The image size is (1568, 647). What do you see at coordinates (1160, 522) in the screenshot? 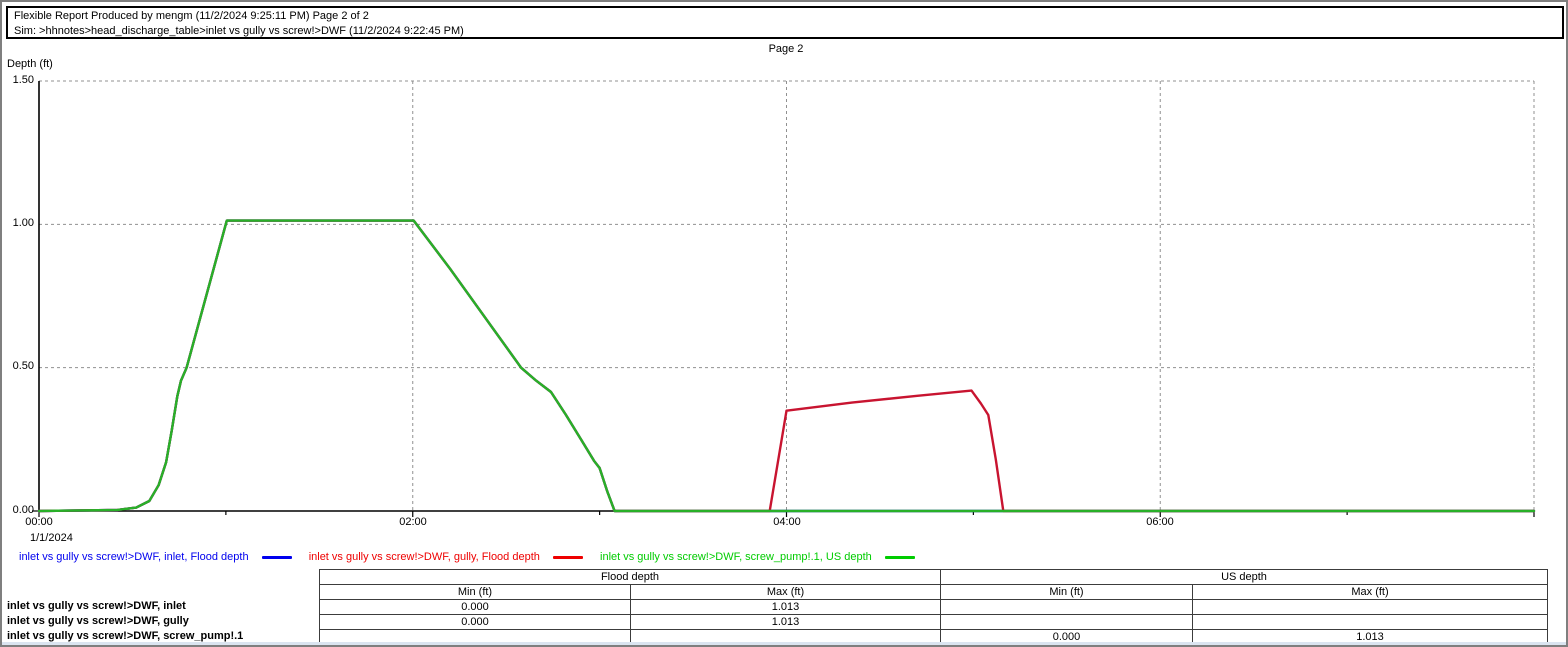
I see `x-tick-label: 06:00` at bounding box center [1160, 522].